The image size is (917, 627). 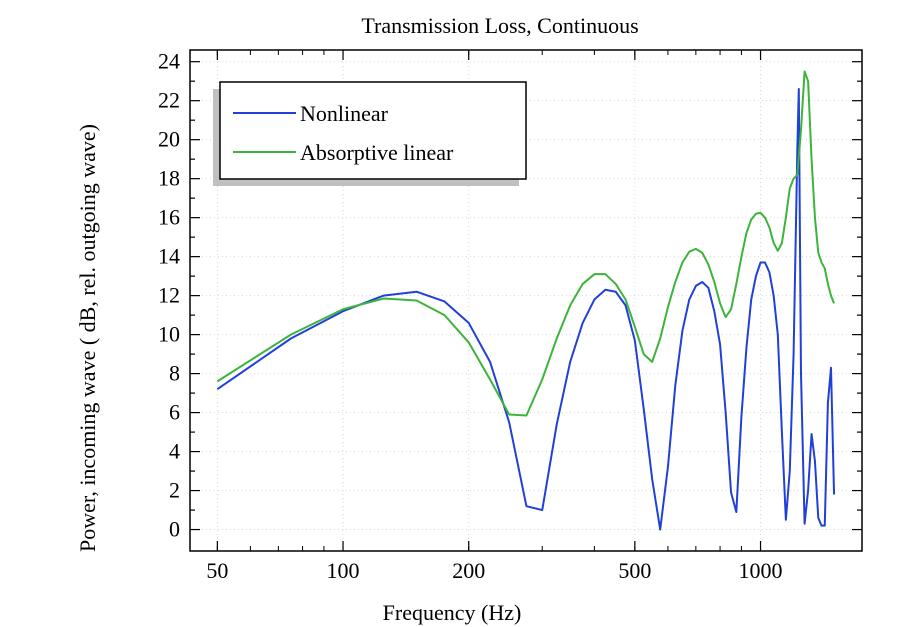 I want to click on y-tick-label: 24, so click(x=169, y=61).